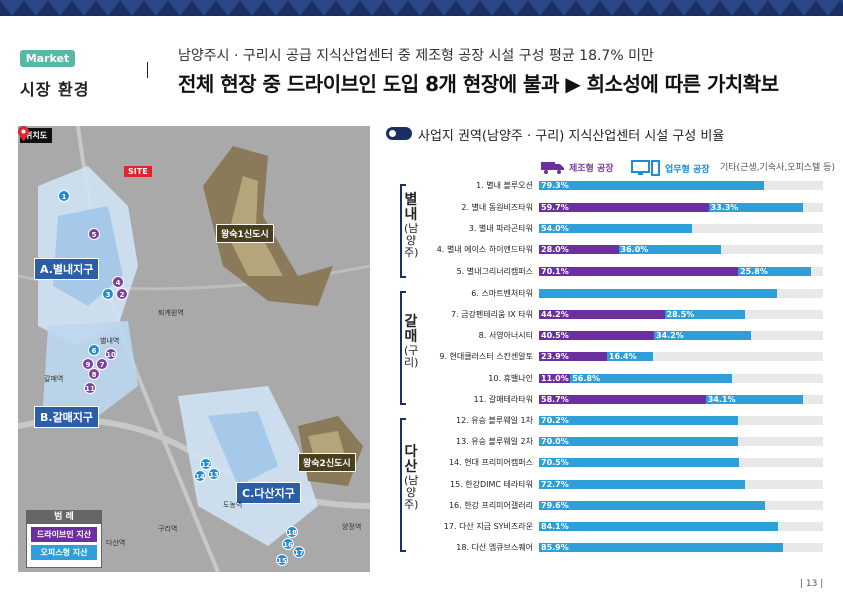 This screenshot has width=843, height=596. What do you see at coordinates (494, 420) in the screenshot?
I see `chart-row-label: 12. 유승 블루웨일 1차` at bounding box center [494, 420].